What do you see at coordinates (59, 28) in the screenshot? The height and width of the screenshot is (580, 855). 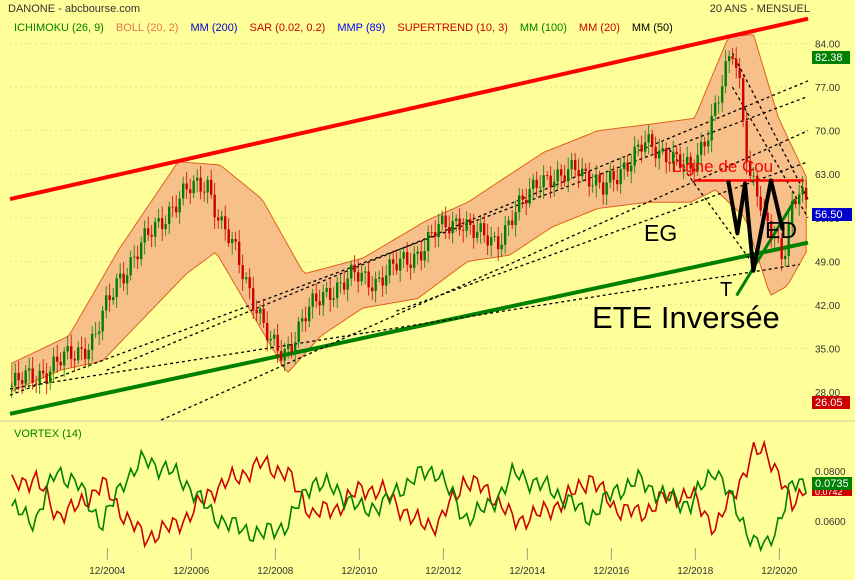 I see `indicator-label: ICHIMOKU (26, 9)` at bounding box center [59, 28].